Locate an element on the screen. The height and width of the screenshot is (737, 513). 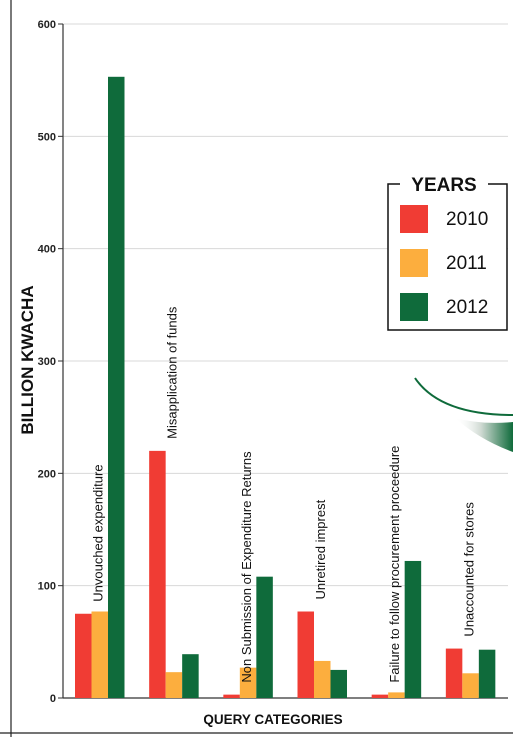
legend-swatch-2011 is located at coordinates (414, 263).